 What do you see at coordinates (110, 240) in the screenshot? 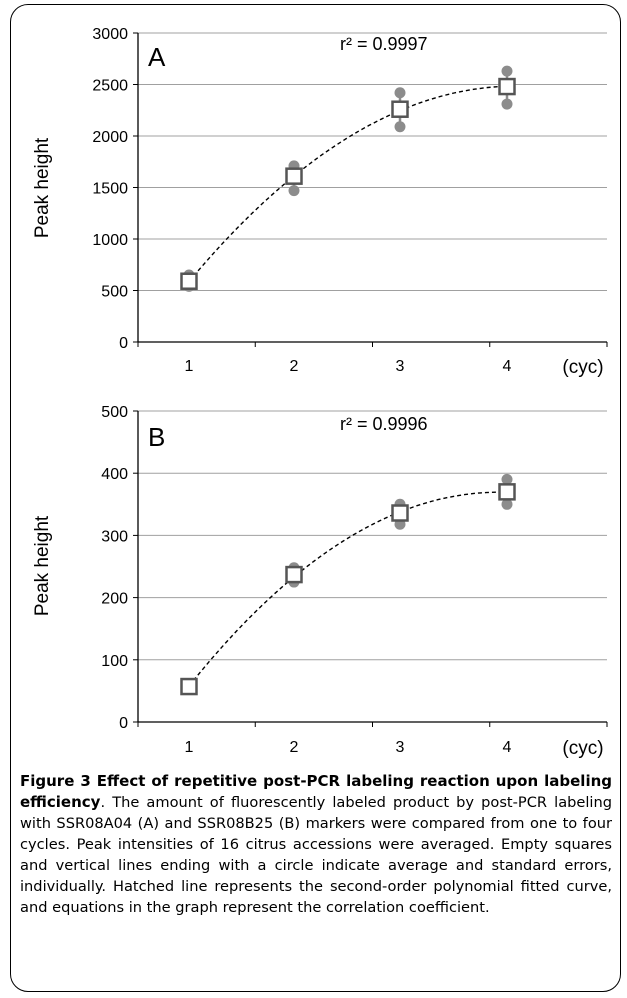
I see `y-tick-label: 1000` at bounding box center [110, 240].